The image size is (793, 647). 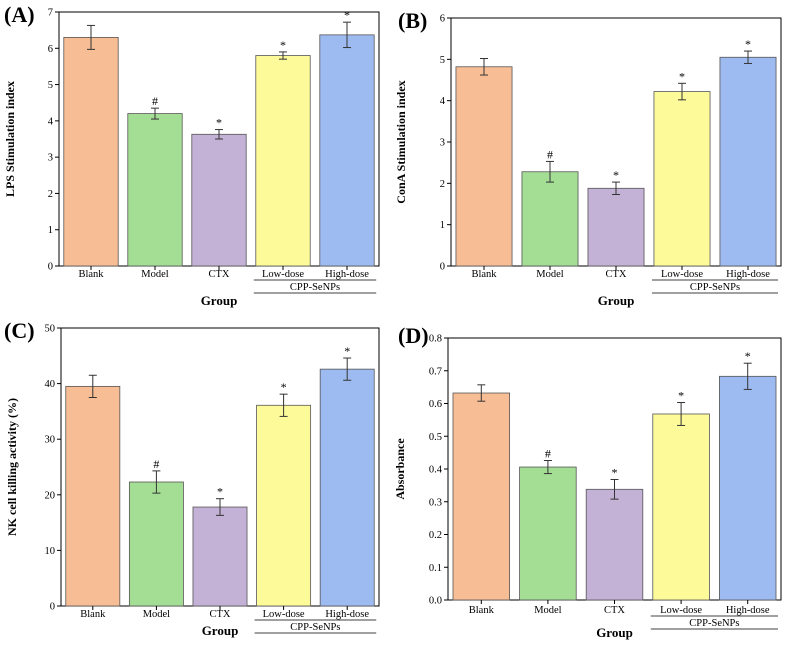 I want to click on y-axis-title: ConA Stimulation index, so click(x=401, y=141).